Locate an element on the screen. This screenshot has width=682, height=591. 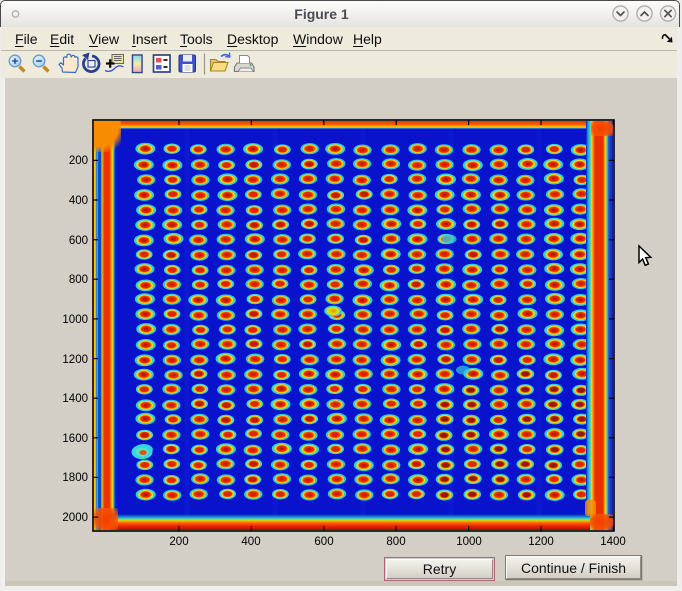
svg-text: 1600 is located at coordinates (75, 439).